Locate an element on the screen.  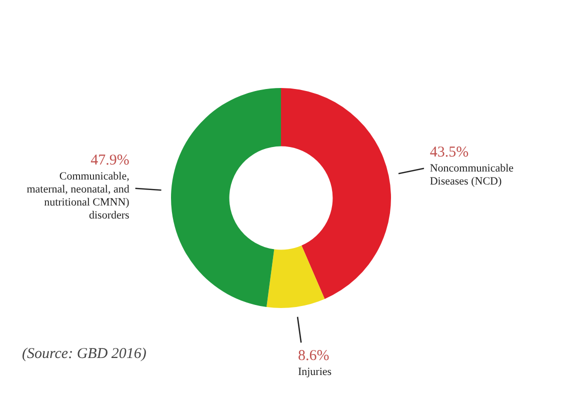
data-label: 8.6% is located at coordinates (314, 356).